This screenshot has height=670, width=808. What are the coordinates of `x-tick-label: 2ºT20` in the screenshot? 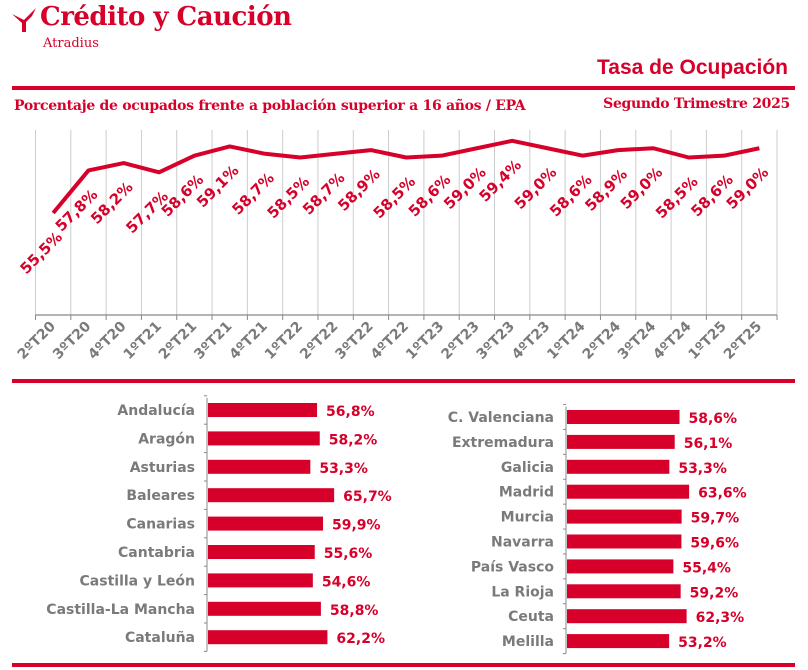 It's located at (37, 340).